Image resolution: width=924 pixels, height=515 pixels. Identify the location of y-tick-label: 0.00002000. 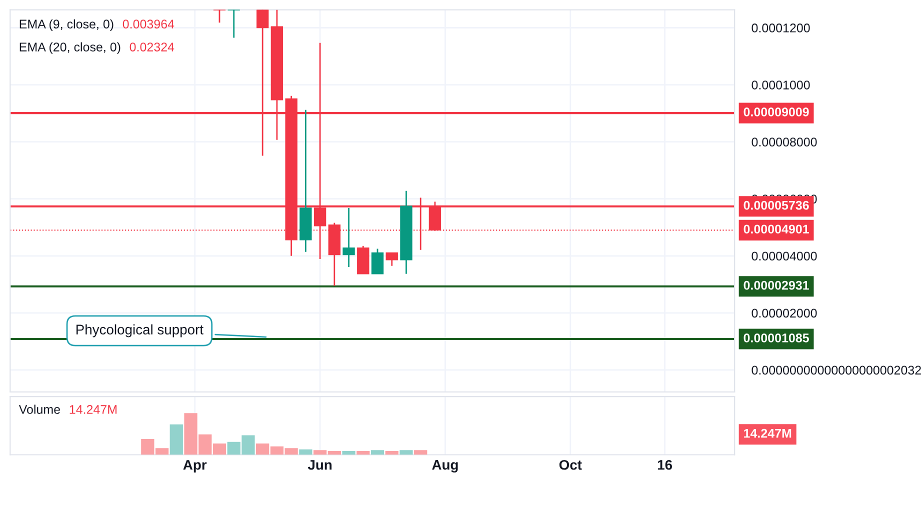
(784, 313).